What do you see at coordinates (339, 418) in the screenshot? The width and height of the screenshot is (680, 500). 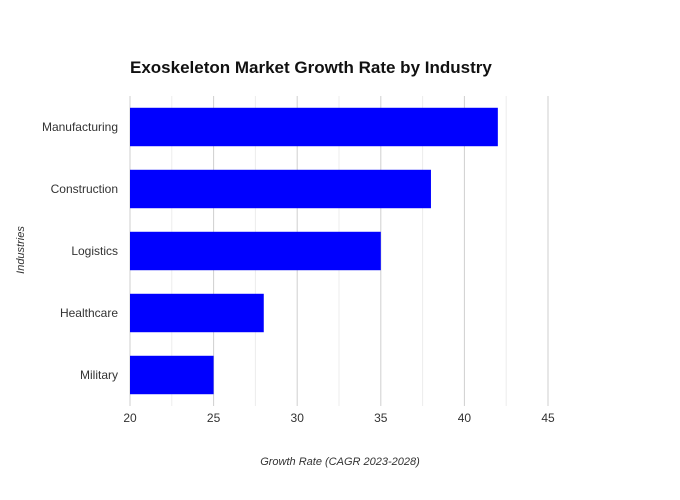 I see `x-axis-tick-labels: 20 25 30 35 40 45` at bounding box center [339, 418].